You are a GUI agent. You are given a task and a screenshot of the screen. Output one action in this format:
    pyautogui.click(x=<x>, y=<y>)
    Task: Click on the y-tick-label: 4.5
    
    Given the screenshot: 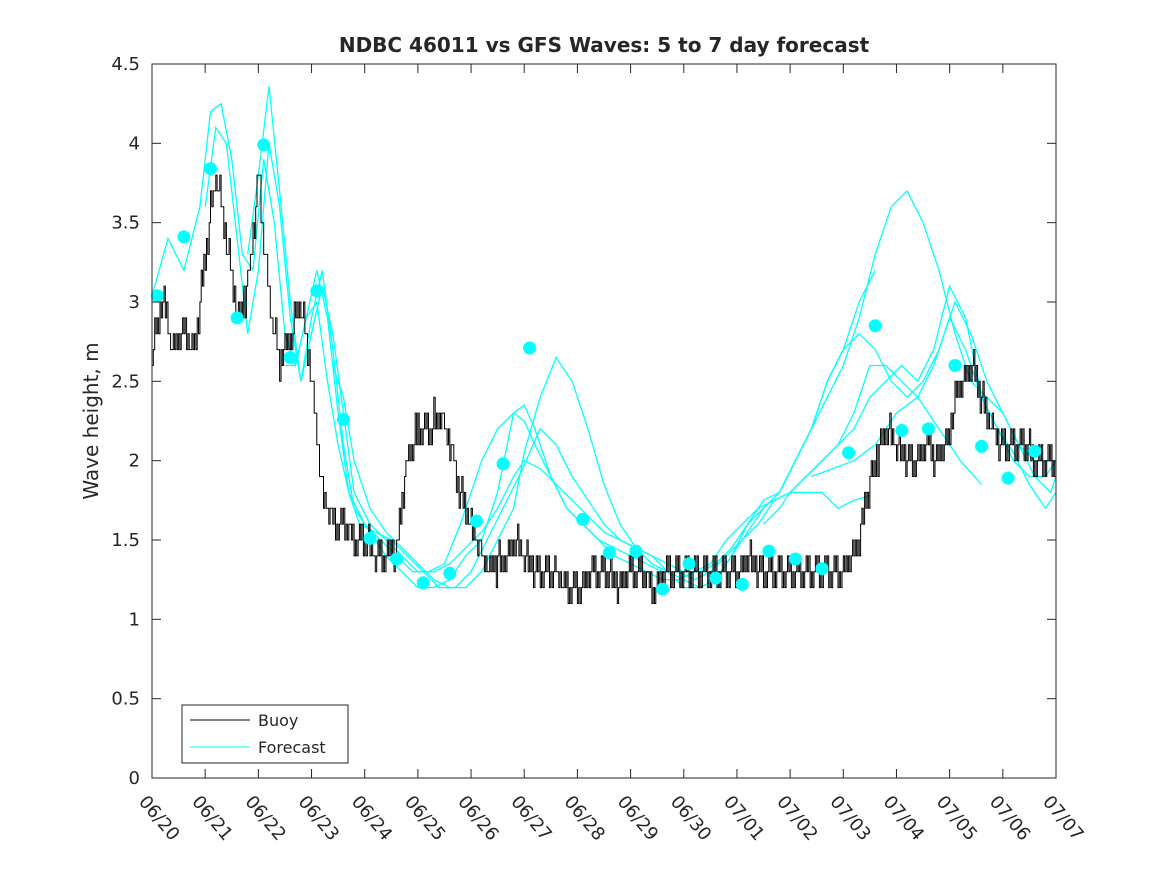 What is the action you would take?
    pyautogui.click(x=125, y=64)
    